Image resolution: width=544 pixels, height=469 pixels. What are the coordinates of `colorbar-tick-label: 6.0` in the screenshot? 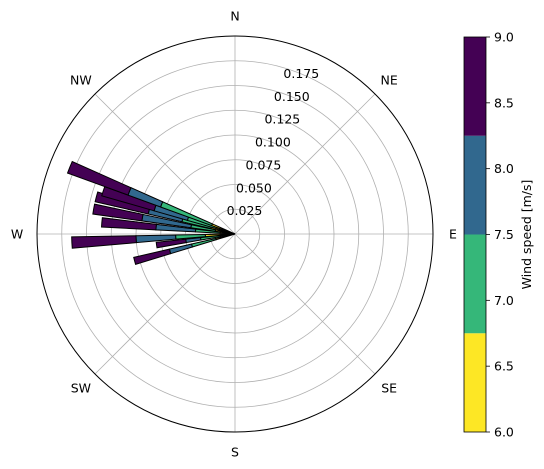 It's located at (504, 432).